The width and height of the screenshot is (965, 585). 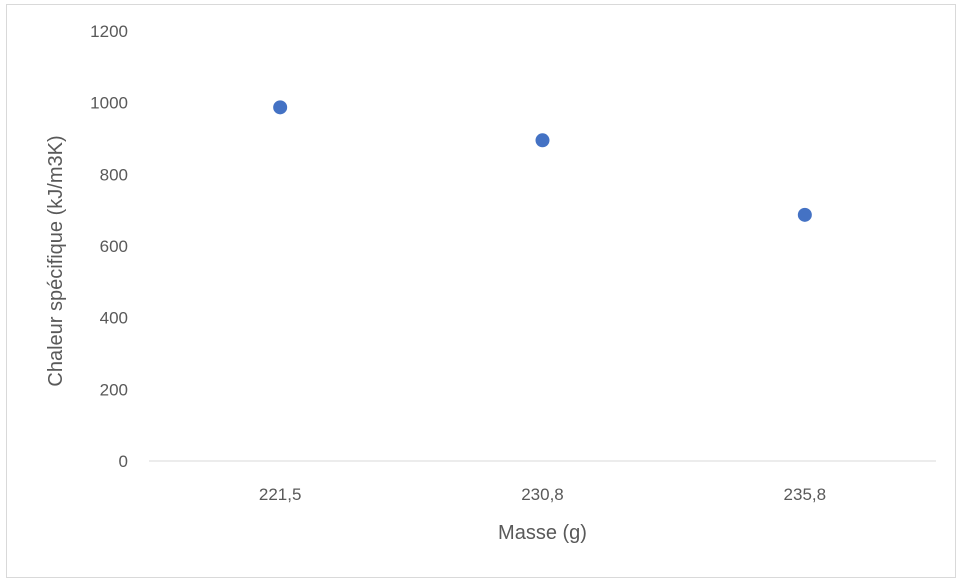 I want to click on x-tick-labels: 221,5 230,8 235,8, so click(x=542, y=494).